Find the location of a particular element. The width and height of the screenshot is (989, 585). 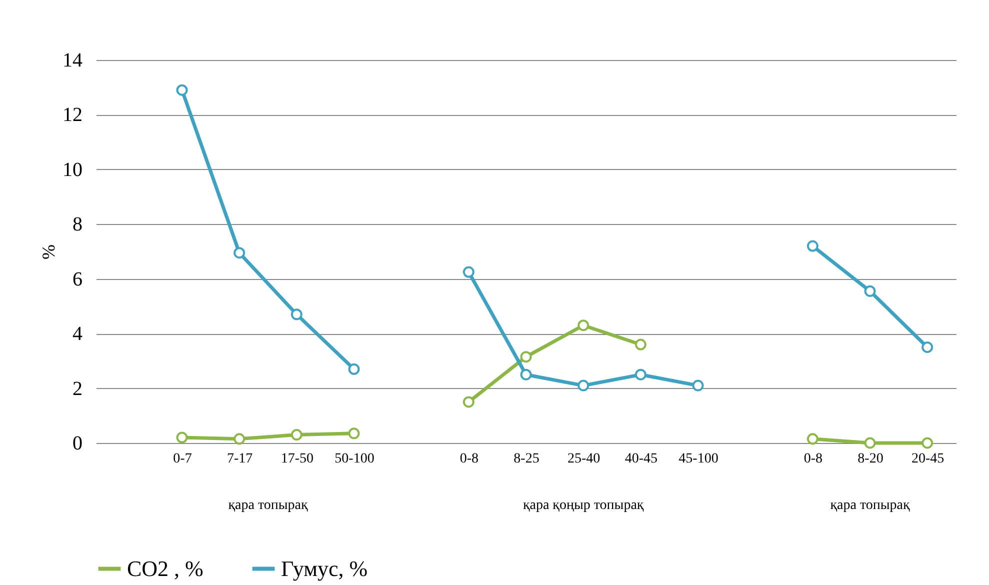

y-tick-label: 12 is located at coordinates (72, 115).